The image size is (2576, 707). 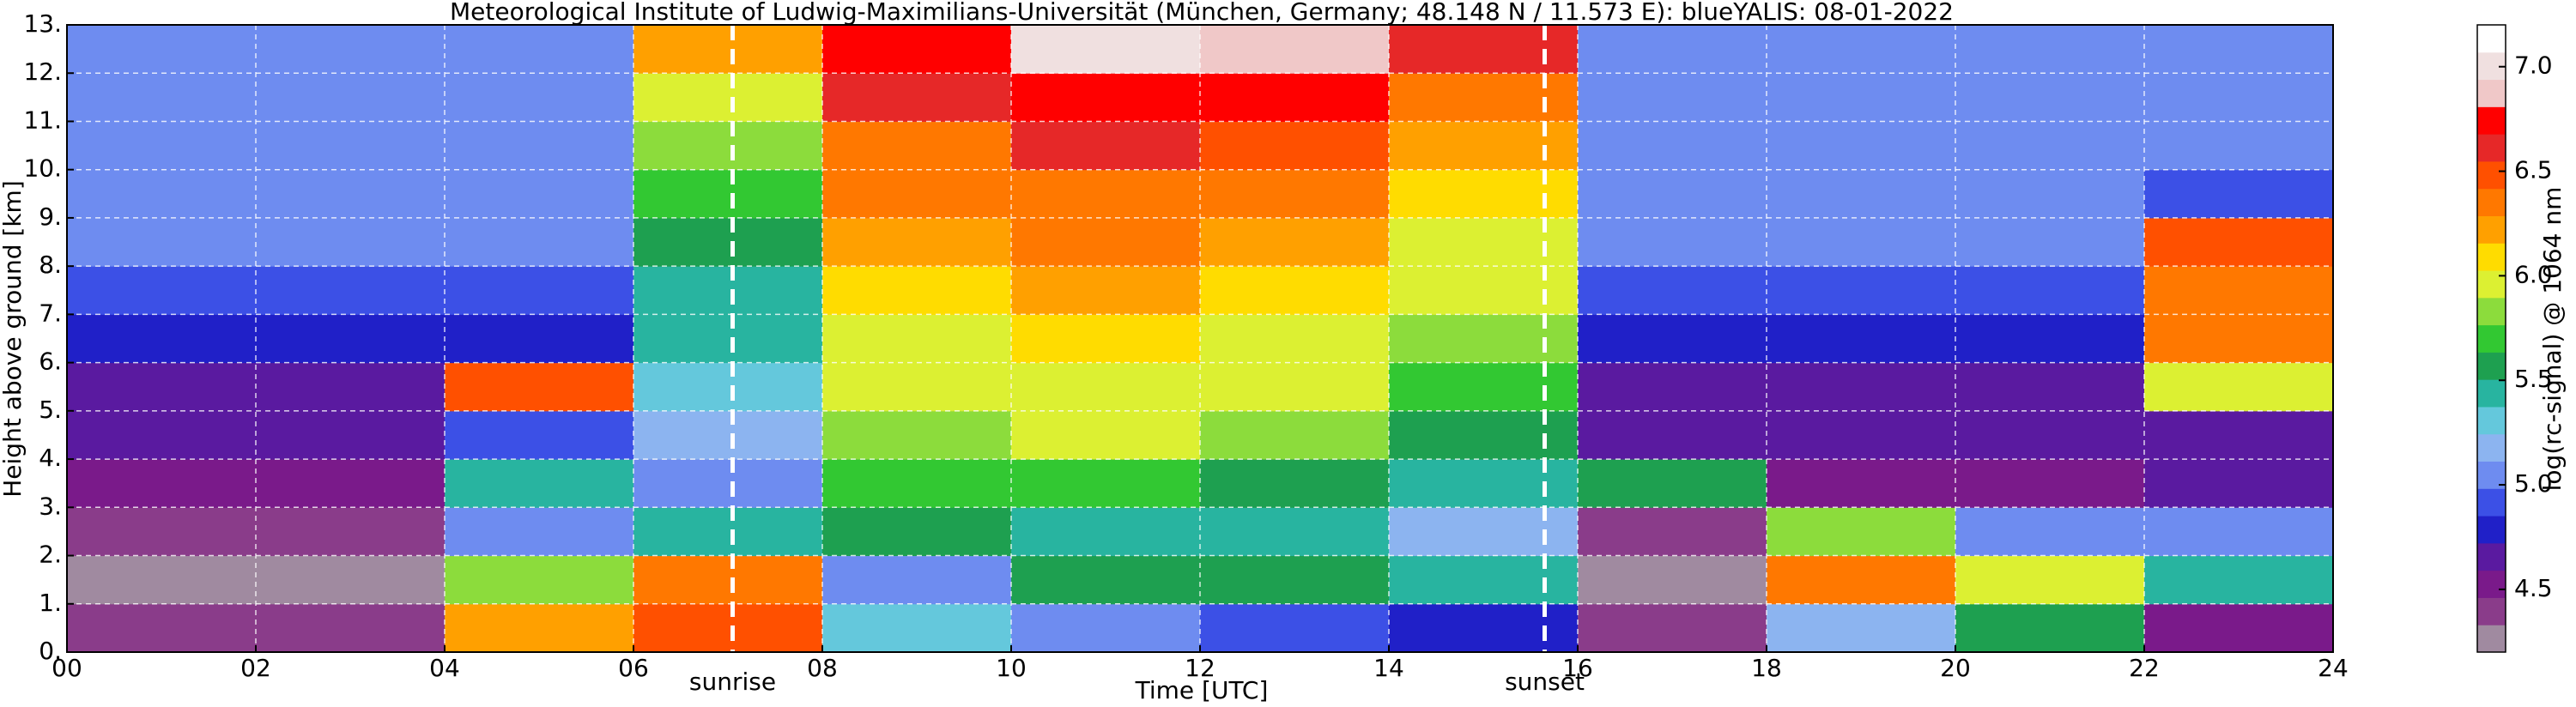 I want to click on annotation-label: sunrise, so click(x=732, y=682).